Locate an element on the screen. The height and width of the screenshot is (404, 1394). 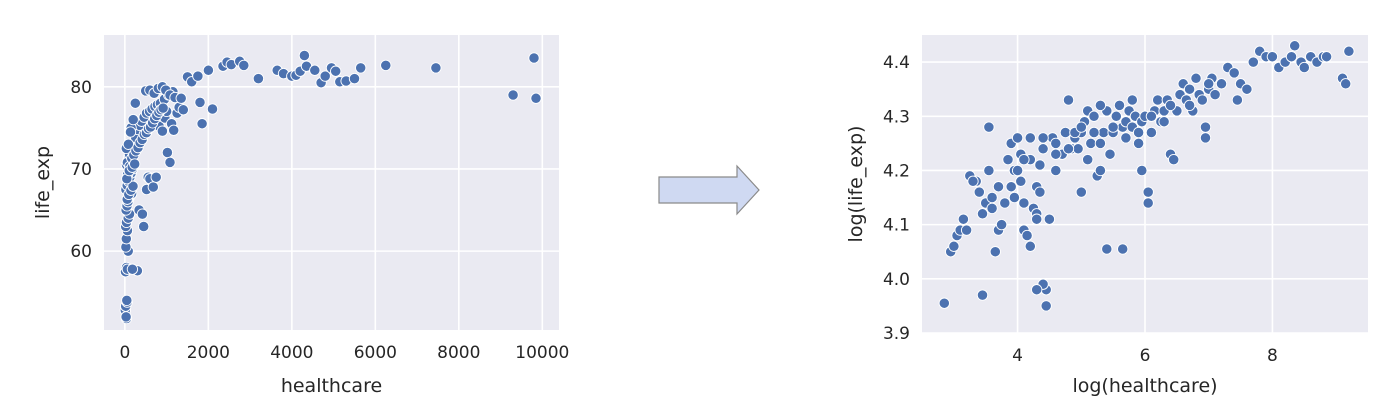
x-axis-label: healthcare is located at coordinates (331, 386).